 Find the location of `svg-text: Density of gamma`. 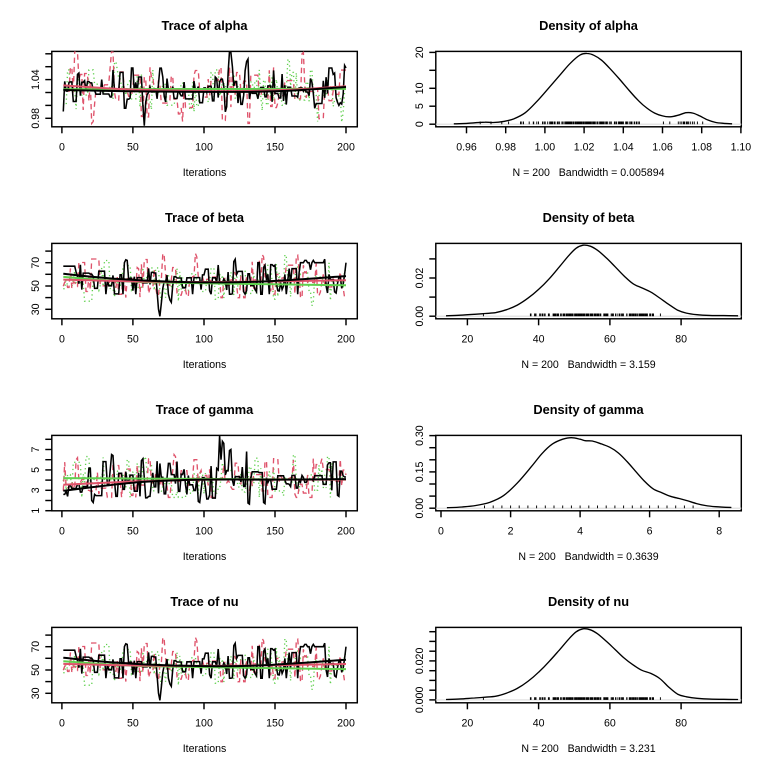

svg-text: Density of gamma is located at coordinates (588, 409).